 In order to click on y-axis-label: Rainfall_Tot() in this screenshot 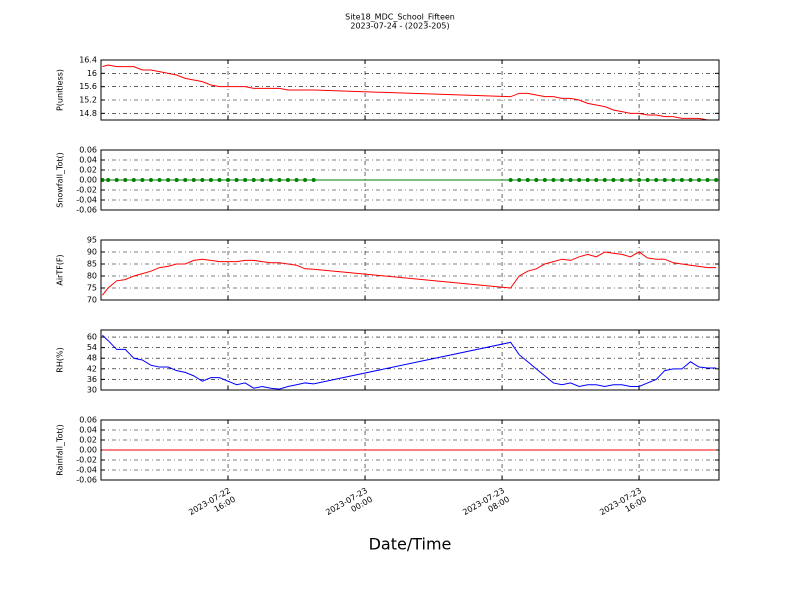, I will do `click(60, 450)`.